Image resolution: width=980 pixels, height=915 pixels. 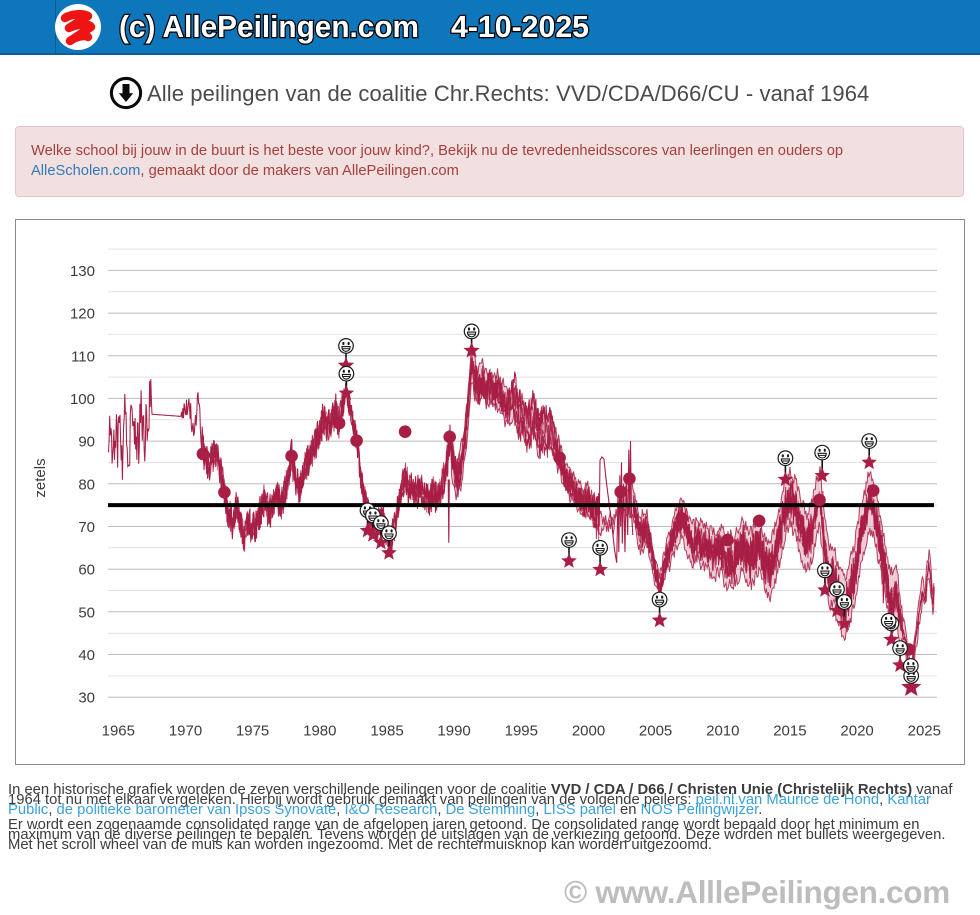 I want to click on svg-text: 1995, so click(x=521, y=731).